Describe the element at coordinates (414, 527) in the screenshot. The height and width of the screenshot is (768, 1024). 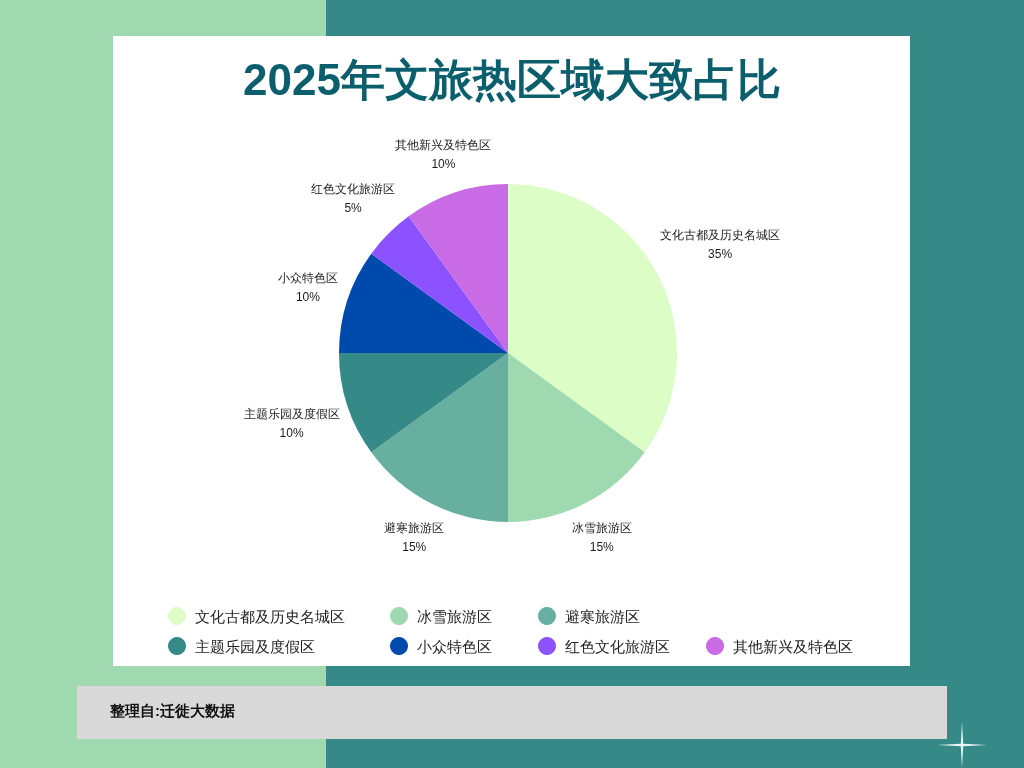
I see `slice-label: 避寒旅游区` at that location.